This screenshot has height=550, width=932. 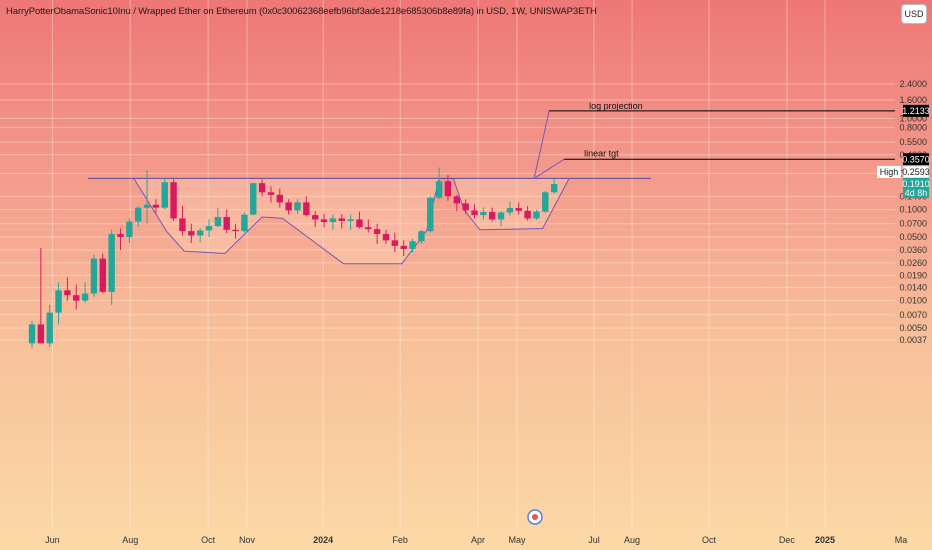 I want to click on y-tick-label: 1.0000, so click(x=913, y=119).